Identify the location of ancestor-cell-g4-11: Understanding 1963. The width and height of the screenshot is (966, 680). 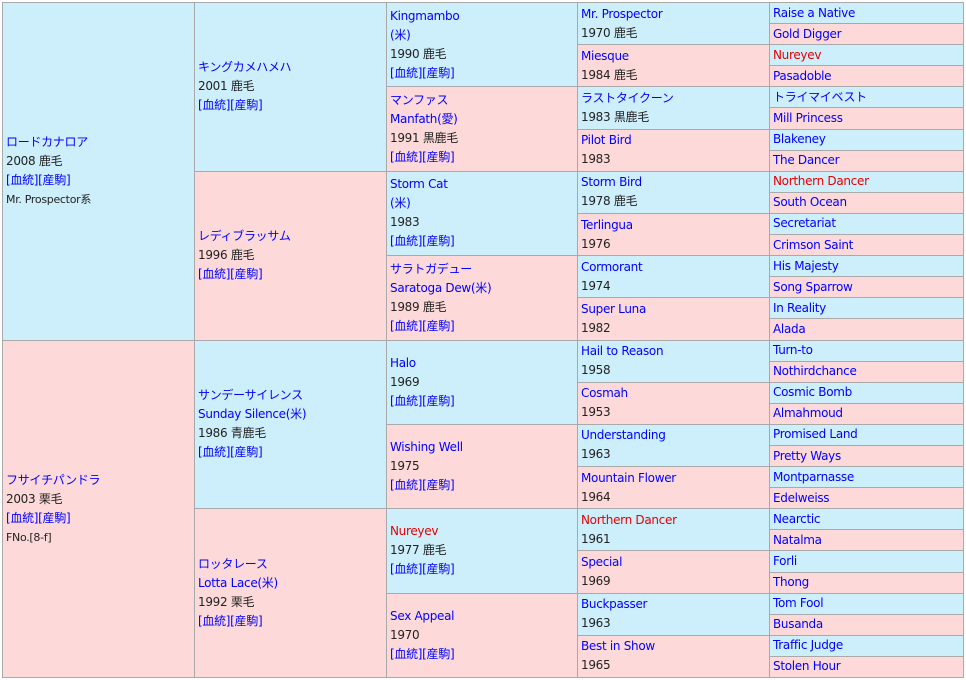
(673, 445).